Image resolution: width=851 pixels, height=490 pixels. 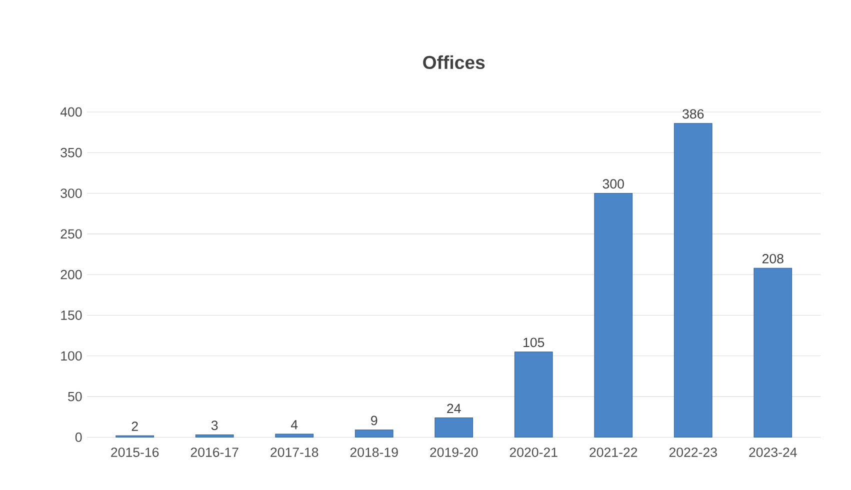 What do you see at coordinates (135, 426) in the screenshot?
I see `data-label: 2` at bounding box center [135, 426].